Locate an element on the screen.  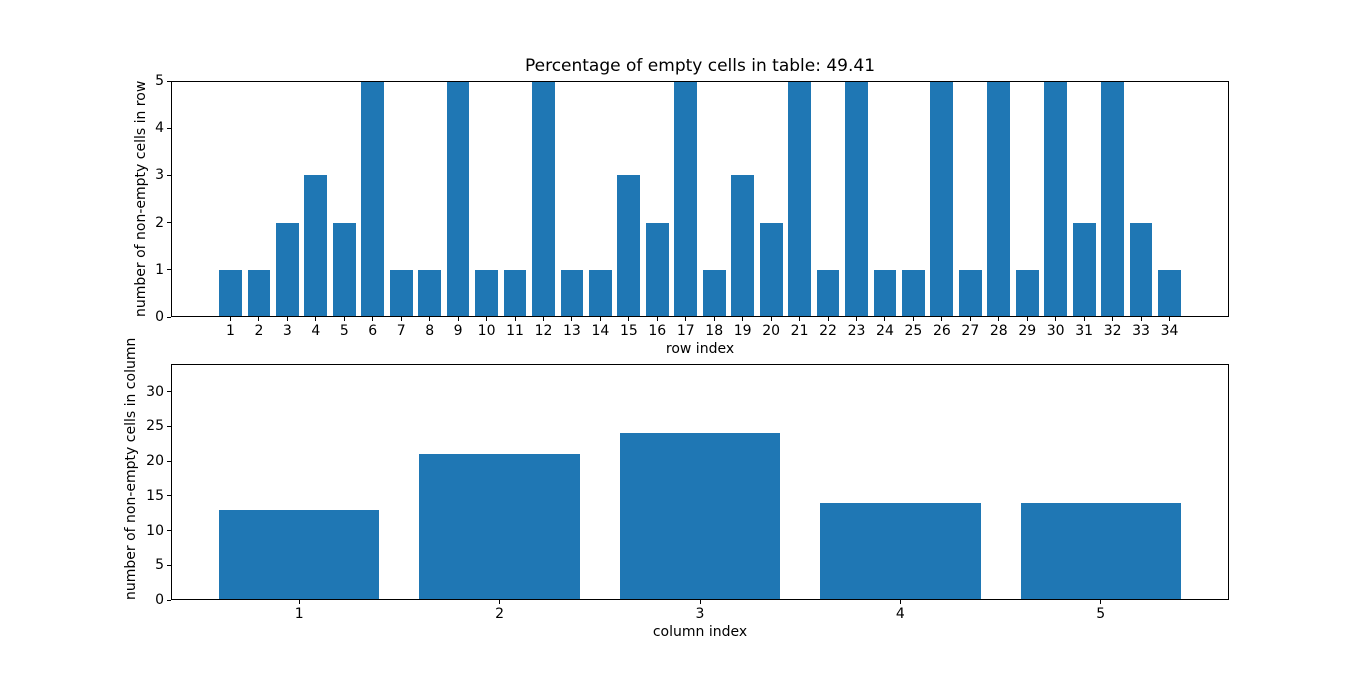
y-tick-label: 10 is located at coordinates (155, 530).